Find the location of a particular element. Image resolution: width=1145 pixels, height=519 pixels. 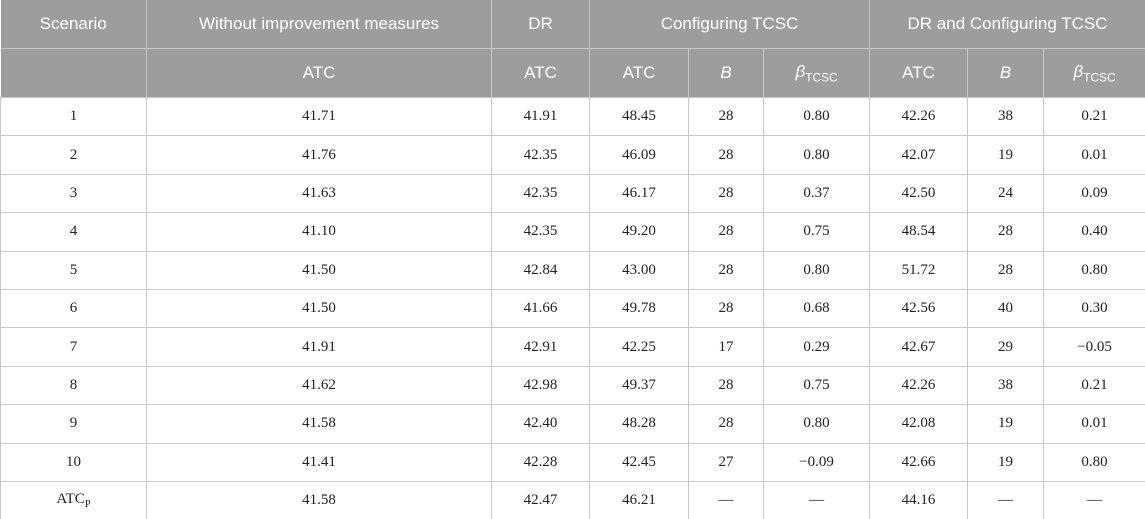

data-cell: 0.09 is located at coordinates (1094, 193).